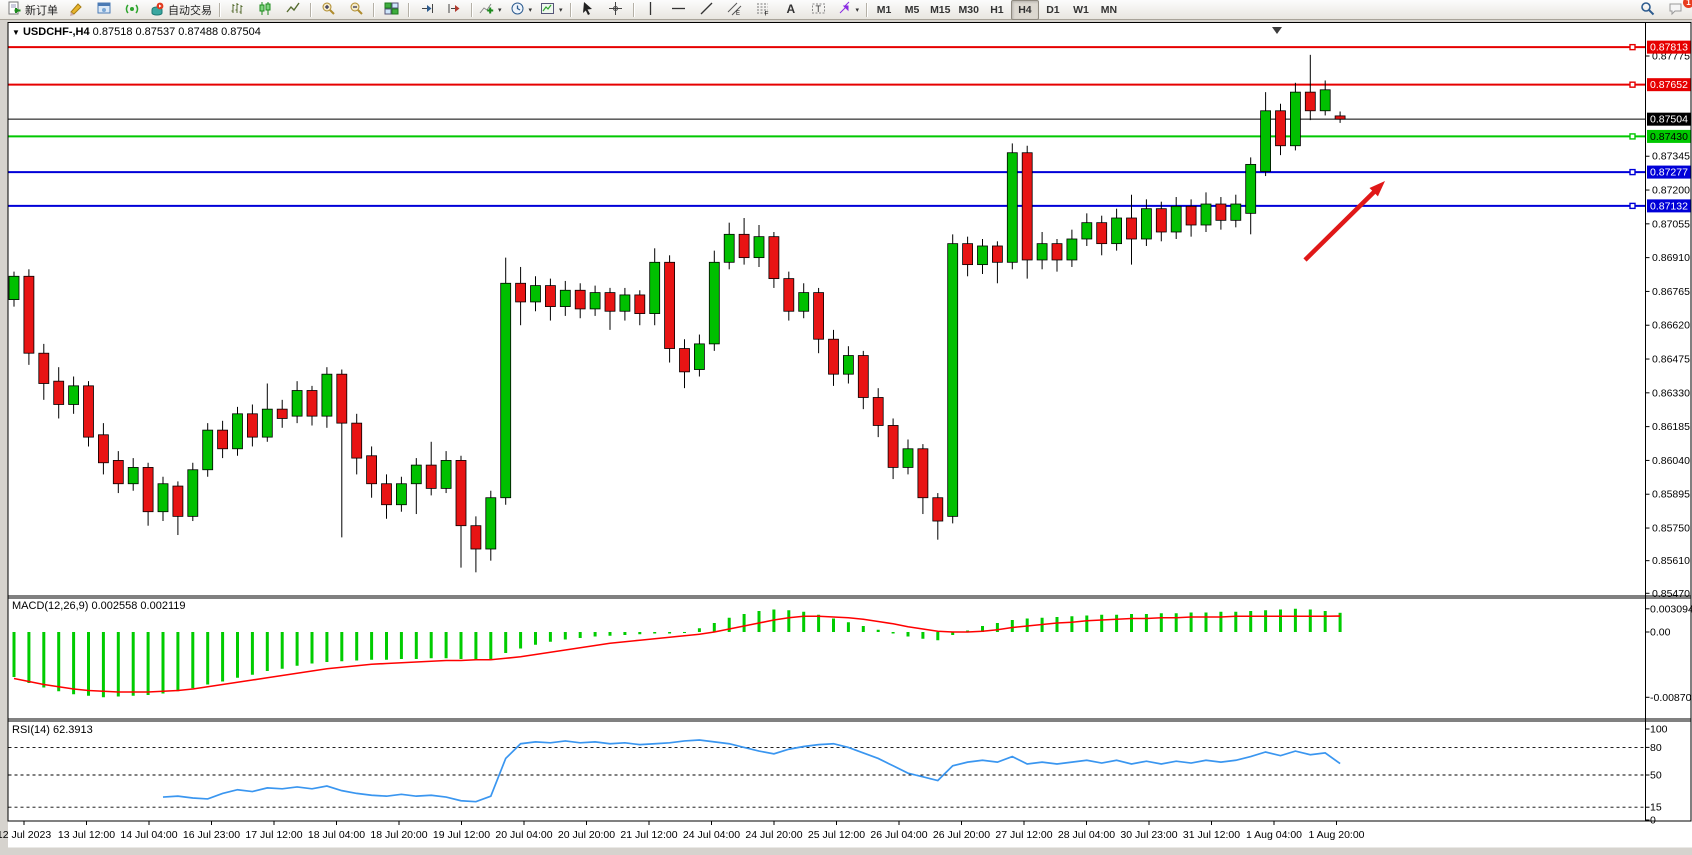 The width and height of the screenshot is (1692, 855). I want to click on autotrade-button: 自动交易, so click(181, 10).